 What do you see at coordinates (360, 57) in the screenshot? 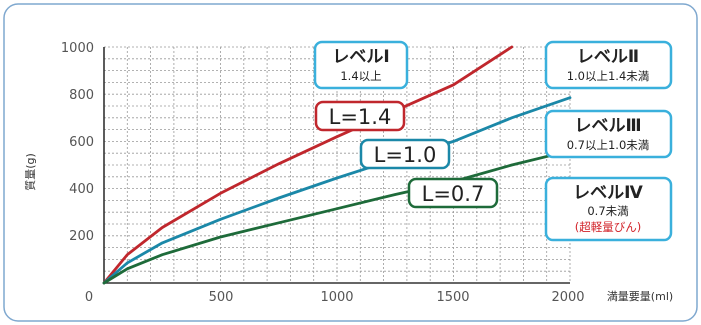
I see `level-box-1-title: レベルⅠ` at bounding box center [360, 57].